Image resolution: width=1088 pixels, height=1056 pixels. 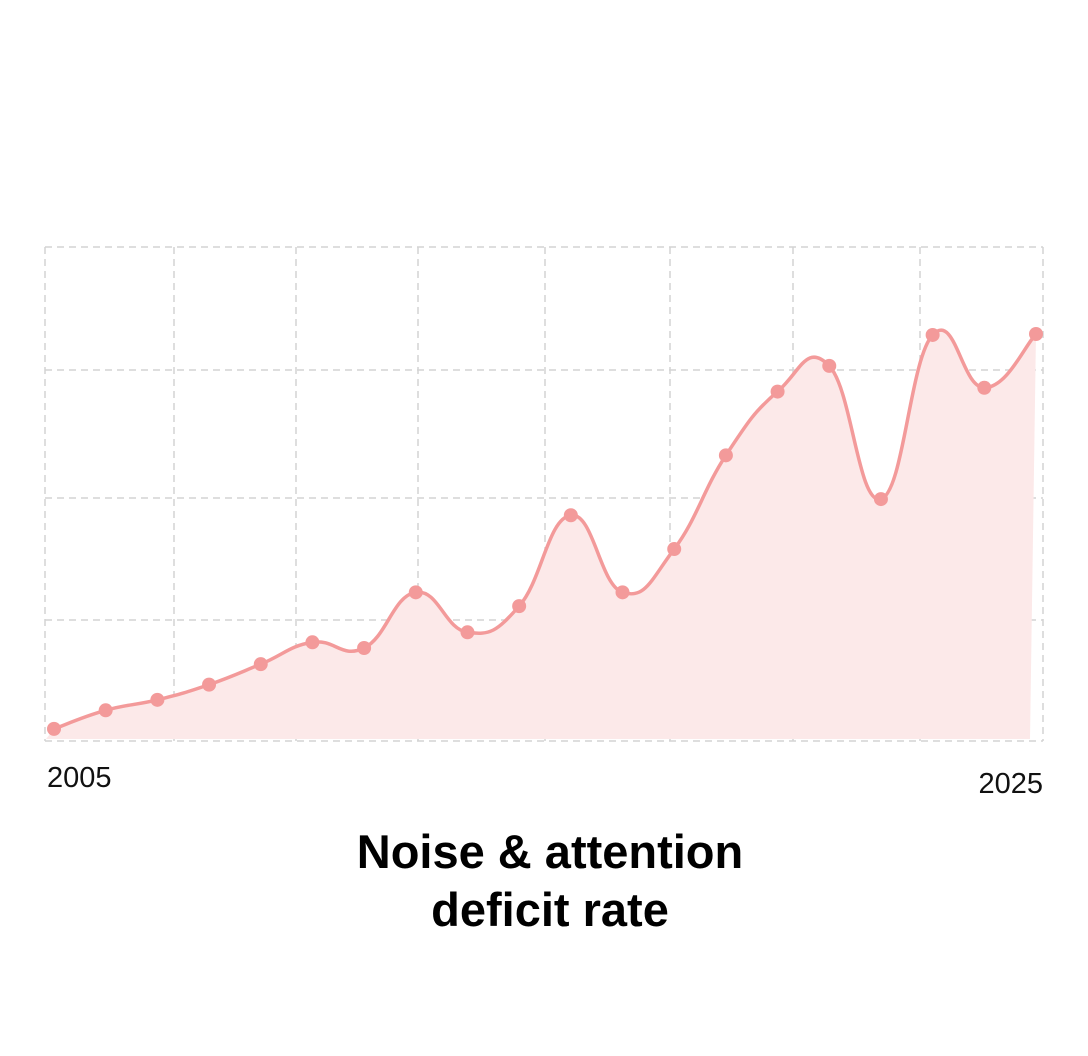 What do you see at coordinates (544, 881) in the screenshot?
I see `chart-title: Noise & attention deficit rate` at bounding box center [544, 881].